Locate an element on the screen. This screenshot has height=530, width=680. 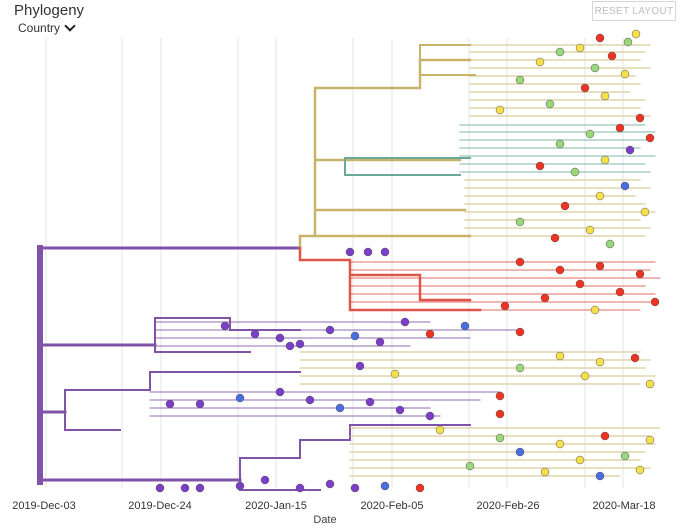
x-tick-label: 2020-Jan-15 is located at coordinates (276, 506).